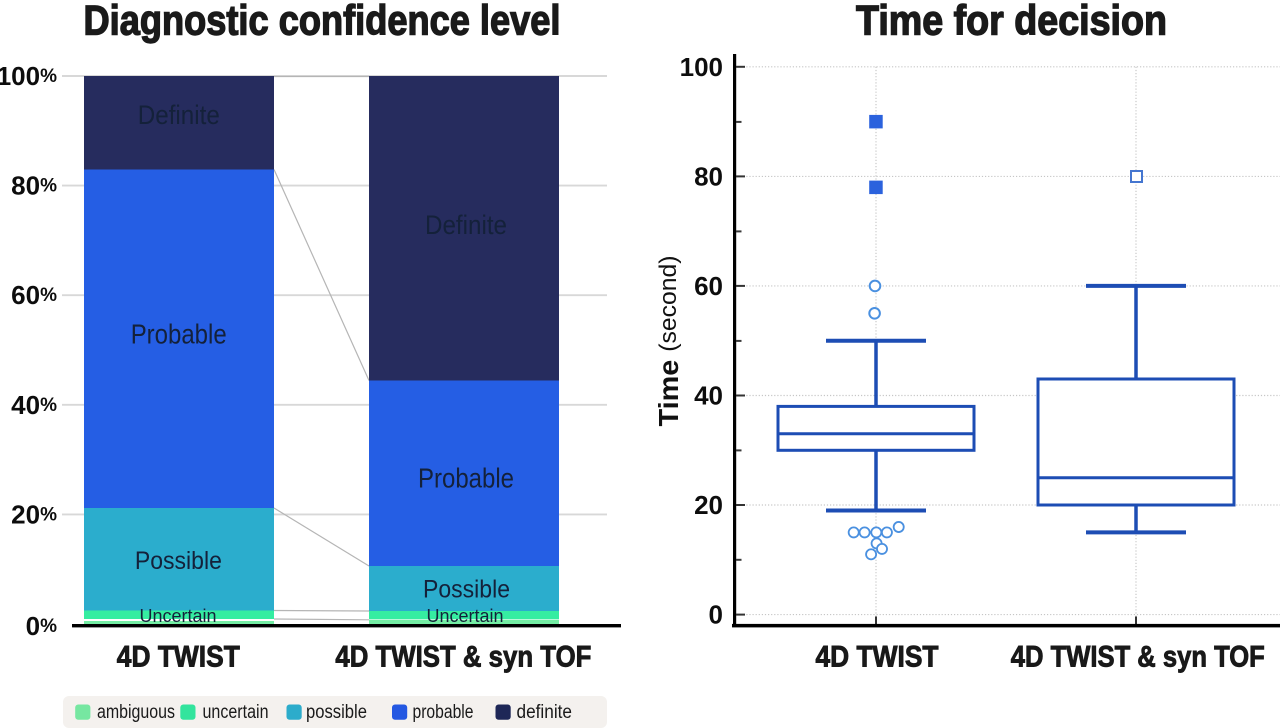  I want to click on svg-text: 40, so click(708, 396).